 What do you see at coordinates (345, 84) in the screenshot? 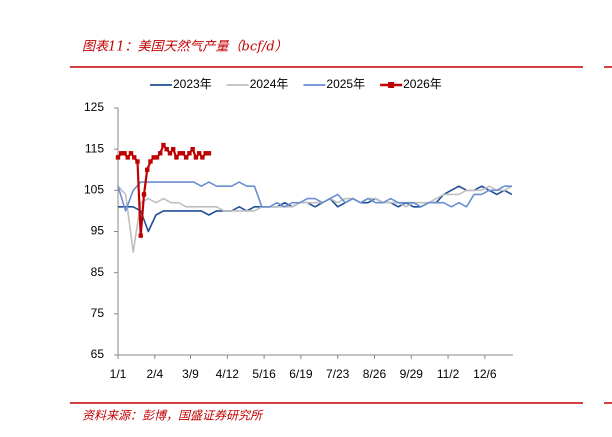
I see `legend-label: 2025年` at bounding box center [345, 84].